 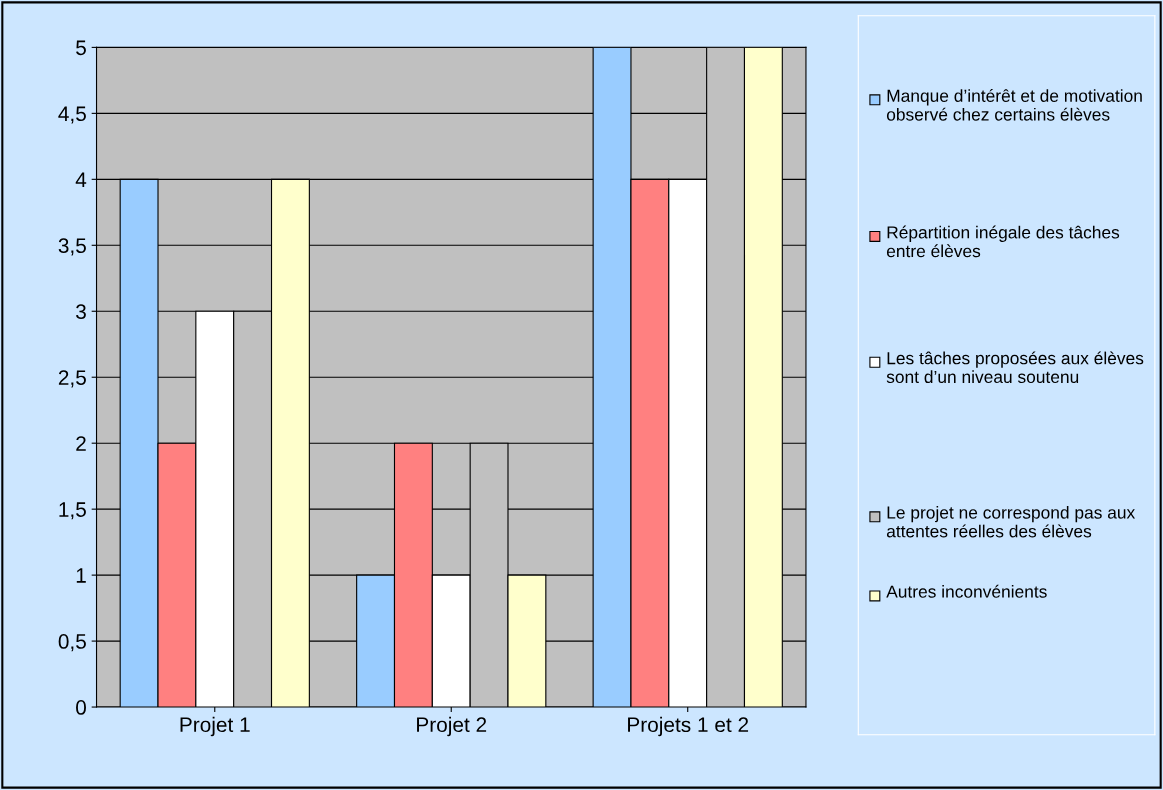 I want to click on y-tick-label: 1, so click(x=81, y=575).